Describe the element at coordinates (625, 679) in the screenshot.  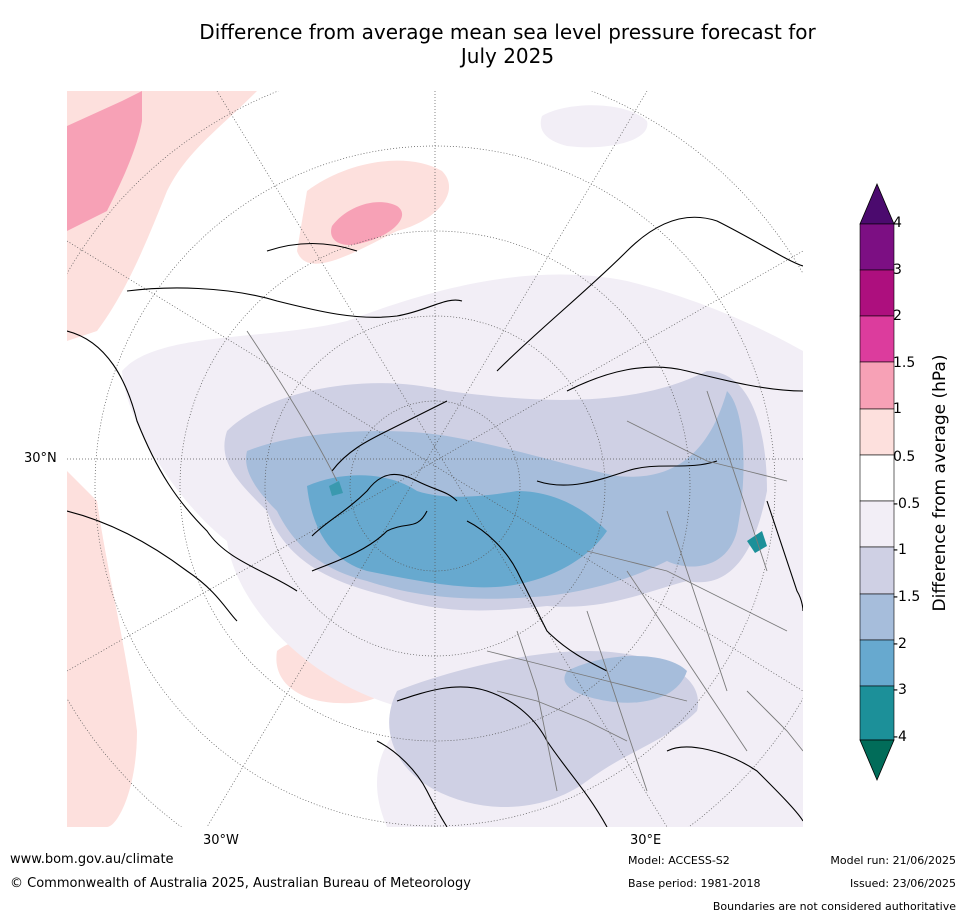
I see `anomaly-region-negative-1-5-south` at that location.